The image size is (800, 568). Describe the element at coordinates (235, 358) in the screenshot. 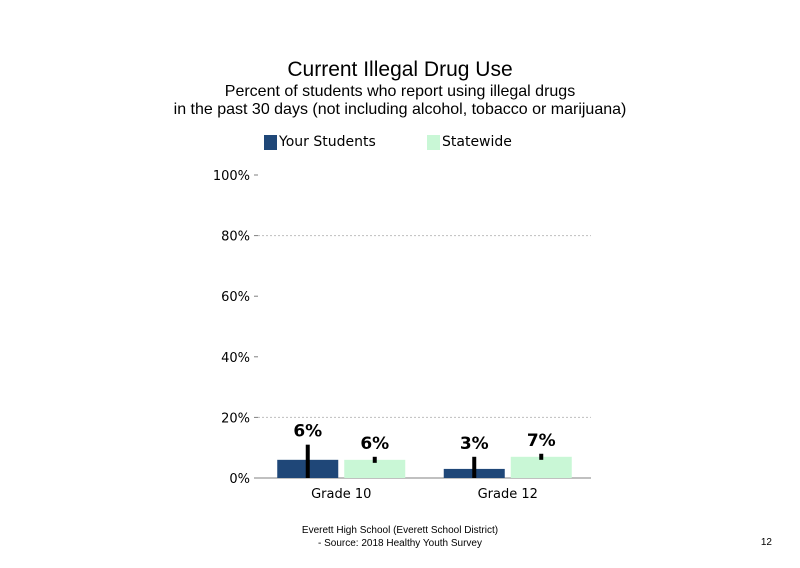

I see `y-tick-label: 40%` at that location.